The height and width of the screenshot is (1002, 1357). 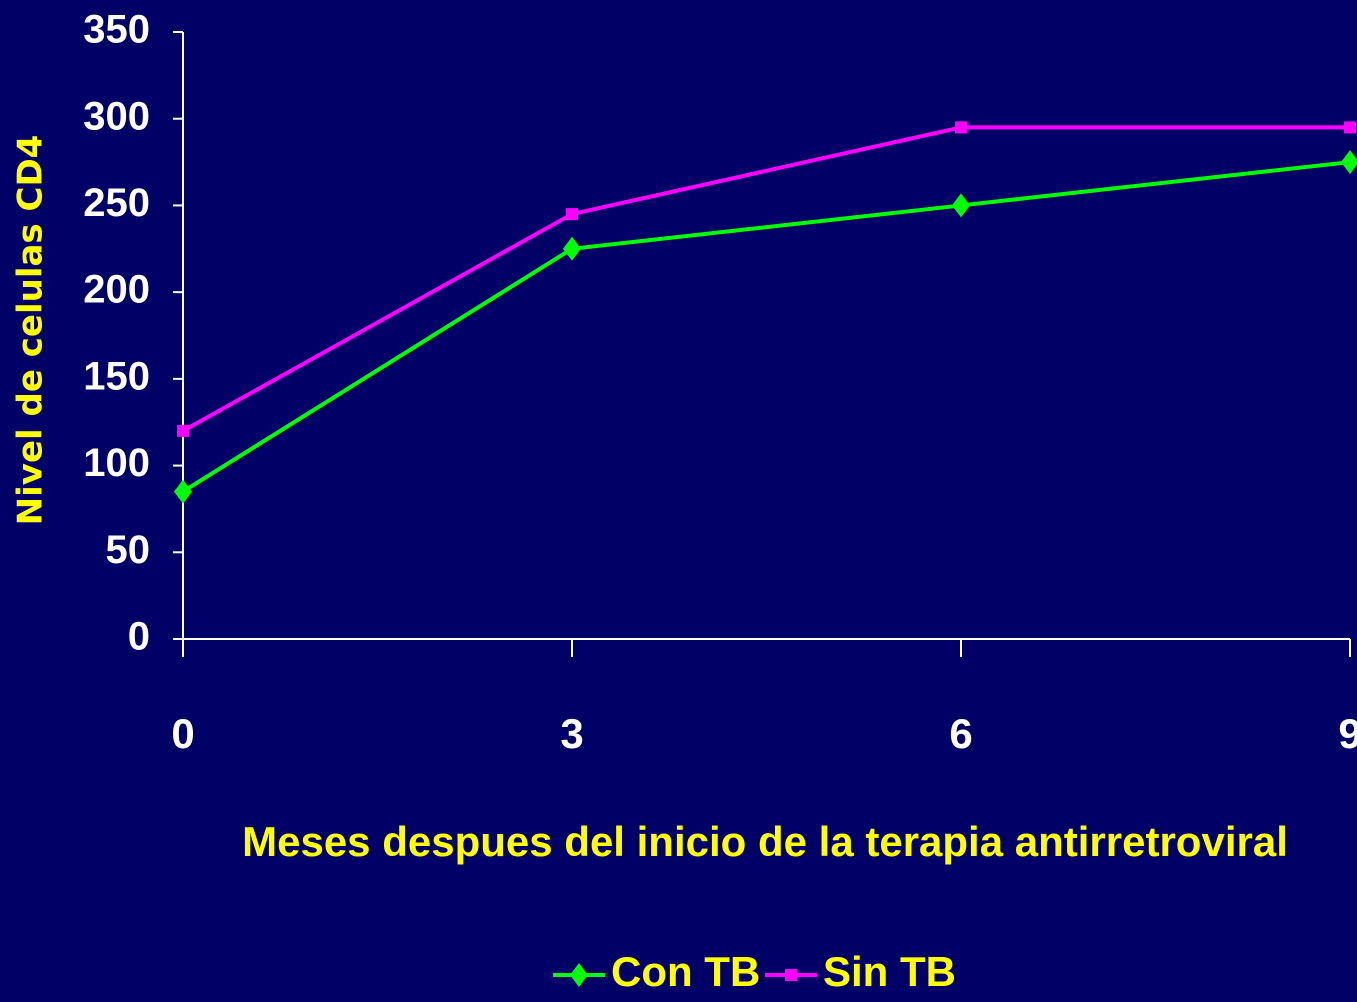 What do you see at coordinates (139, 637) in the screenshot?
I see `y-tick-label: 0` at bounding box center [139, 637].